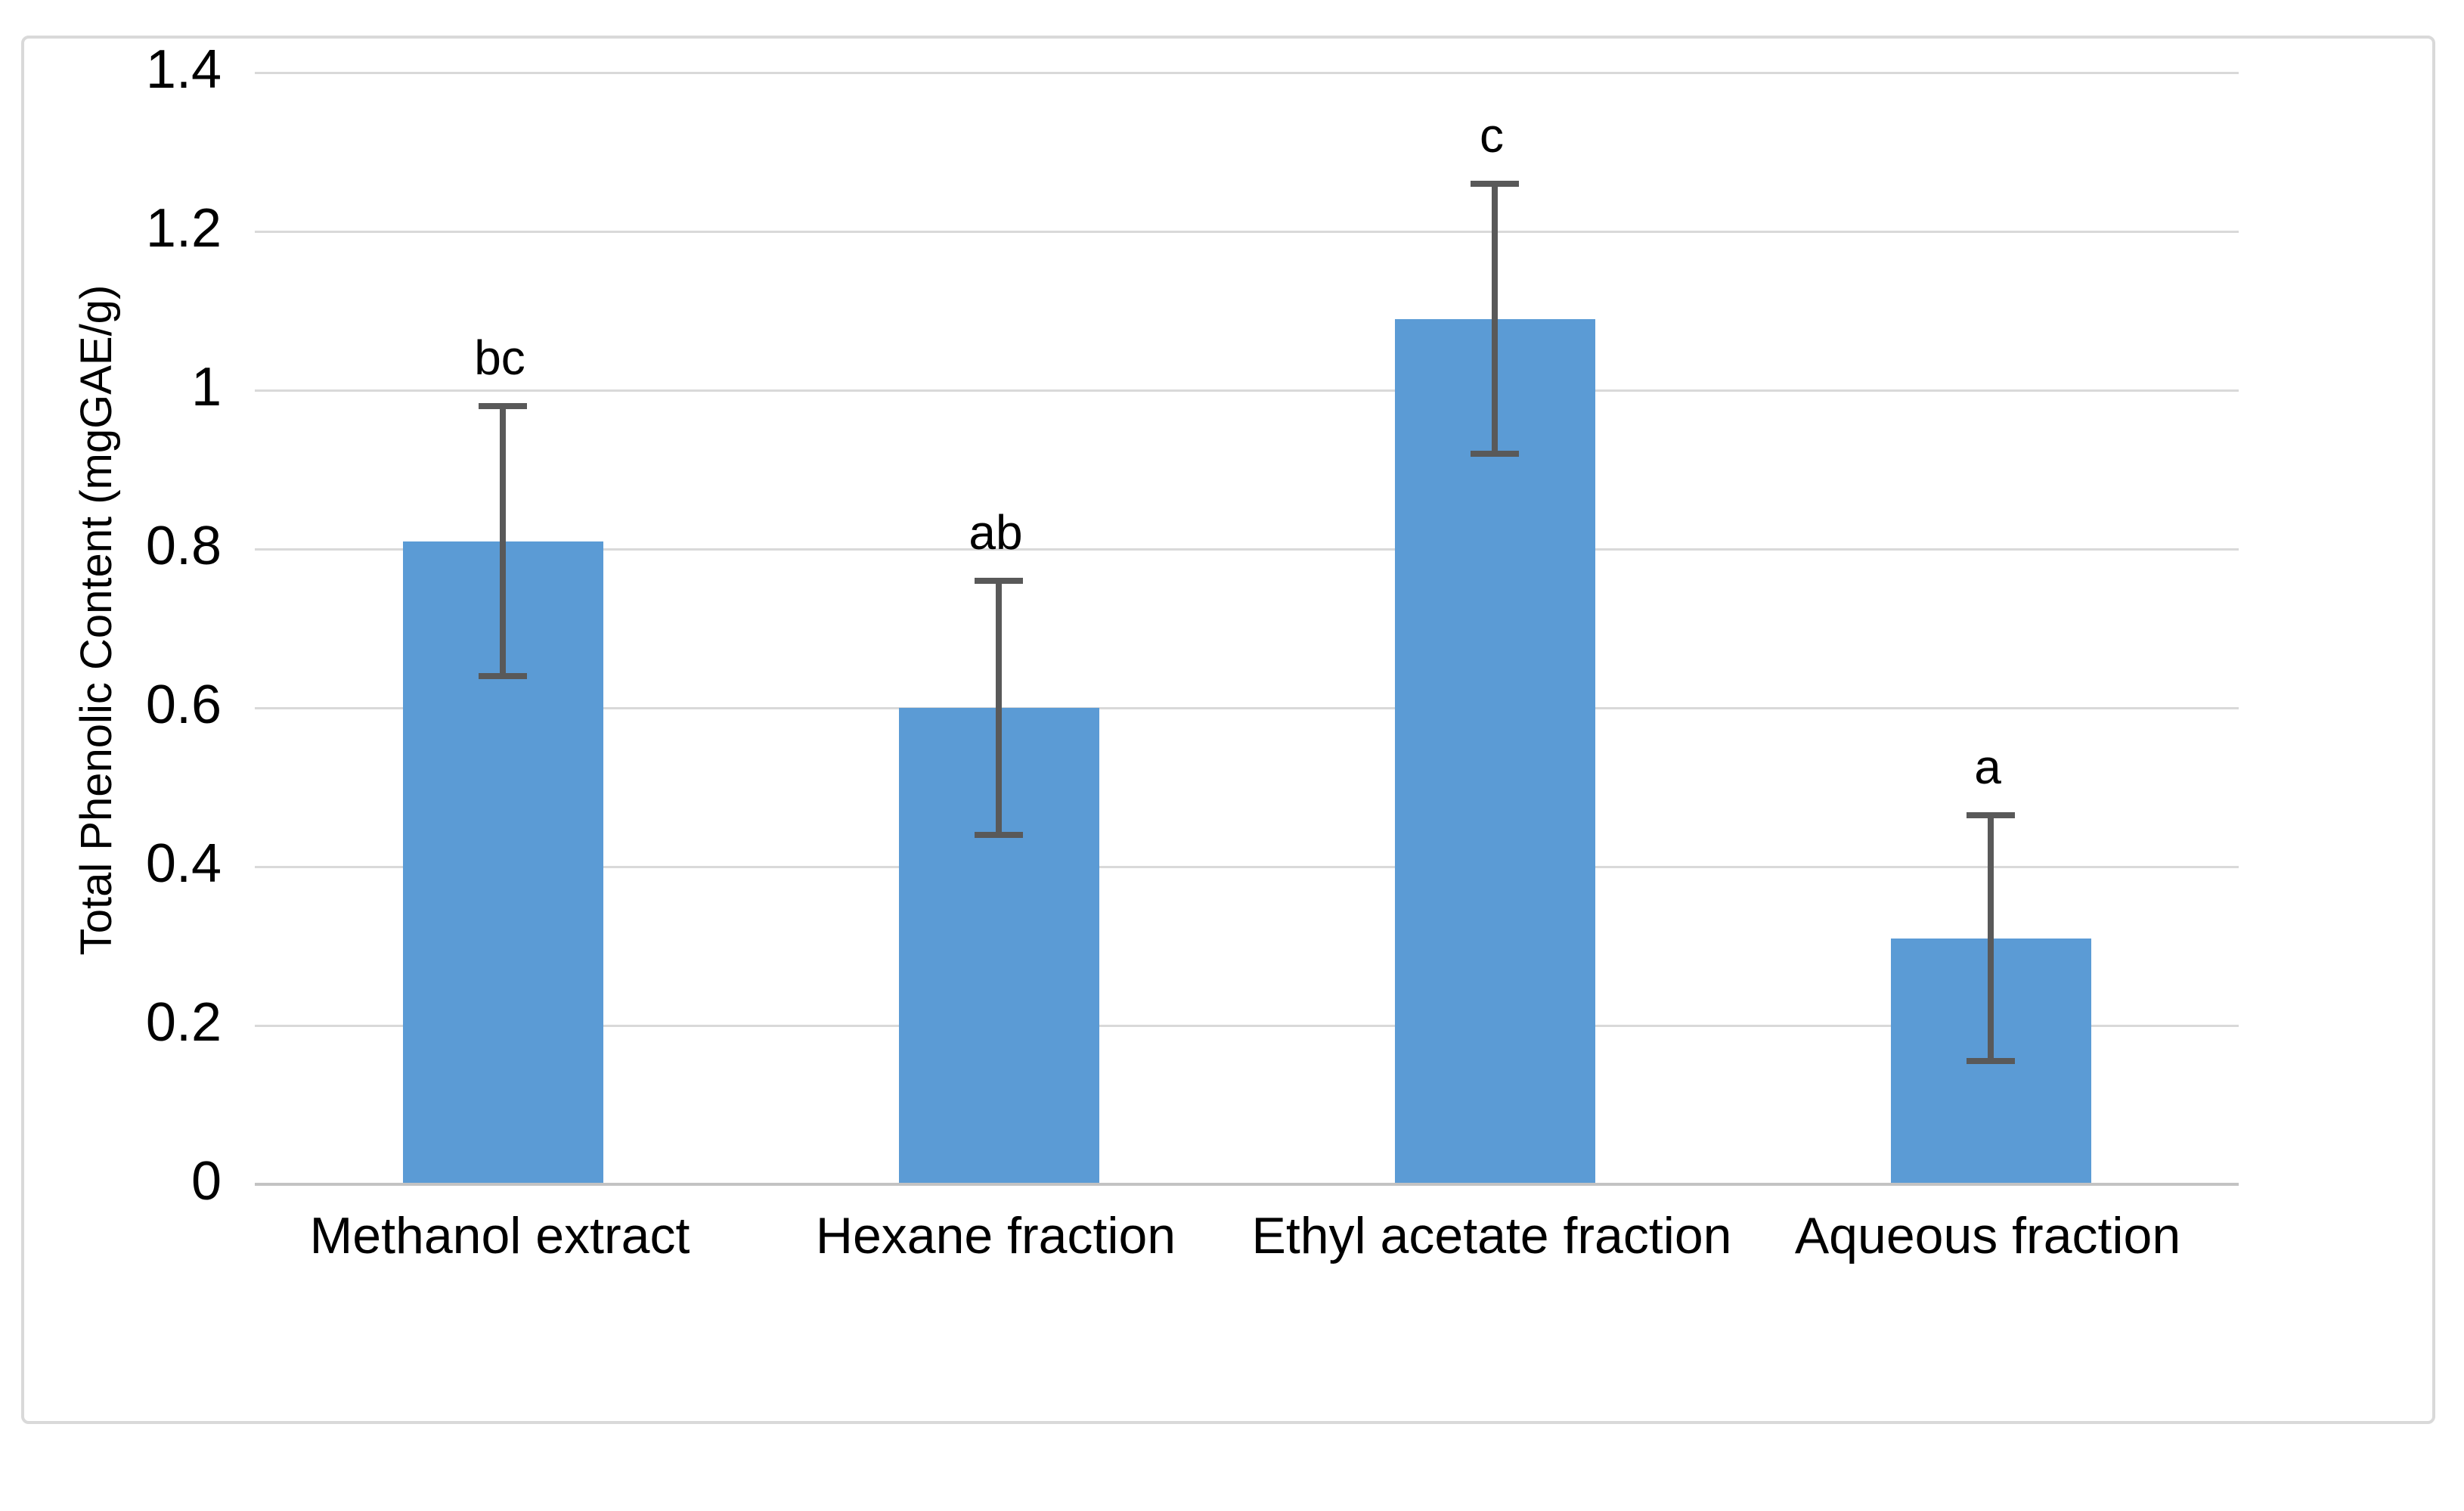  I want to click on significance-letter: c, so click(1492, 136).